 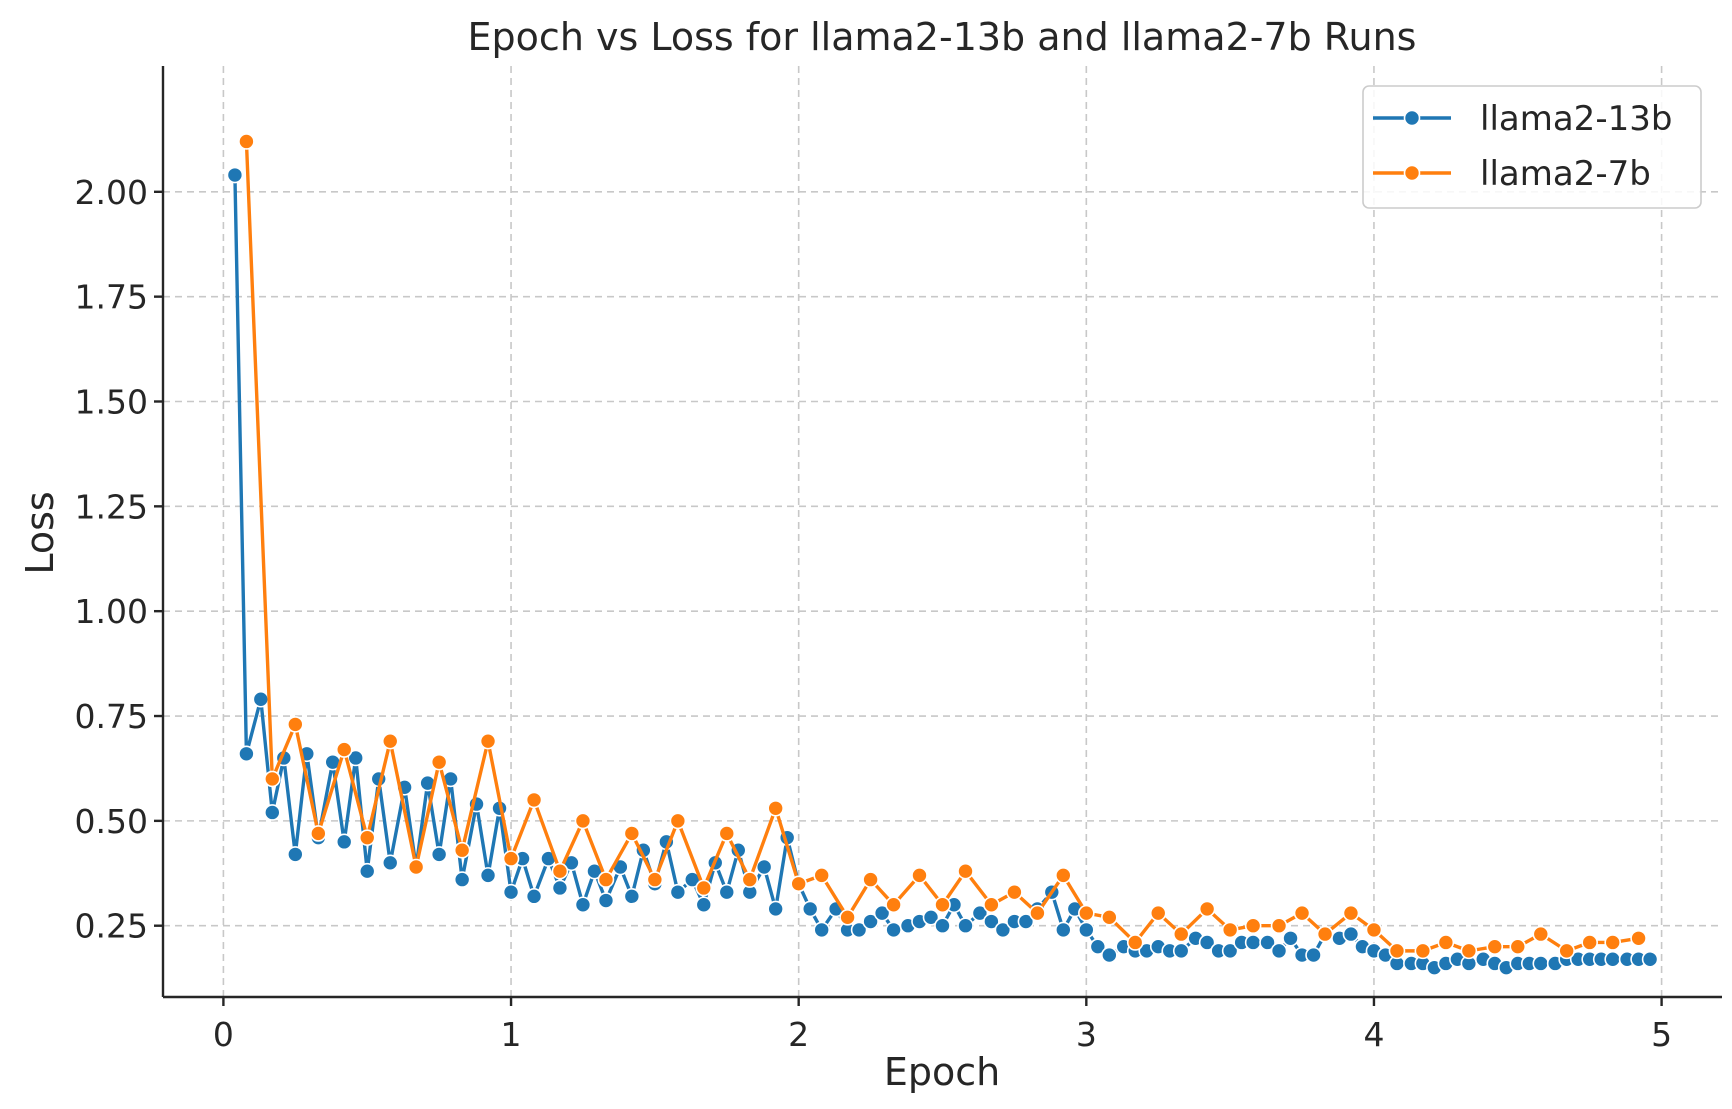 What do you see at coordinates (111, 192) in the screenshot?
I see `y-tick-label: 2.00` at bounding box center [111, 192].